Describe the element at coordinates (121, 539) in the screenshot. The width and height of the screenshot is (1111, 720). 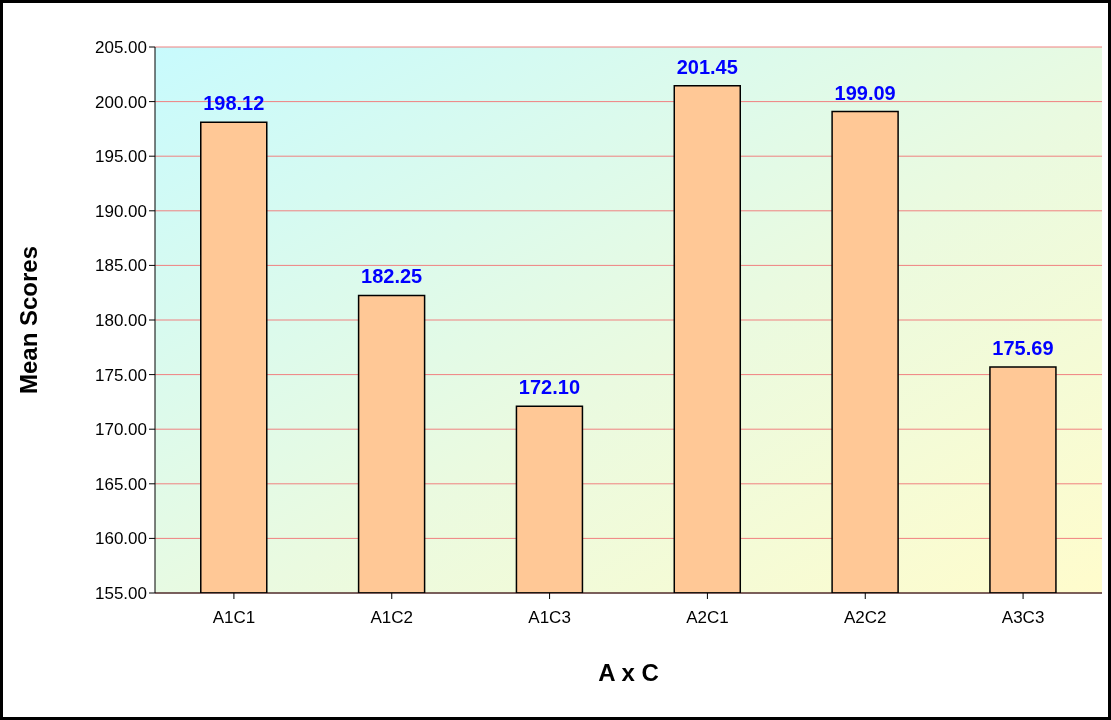
I see `y-tick-label: 160.00` at that location.